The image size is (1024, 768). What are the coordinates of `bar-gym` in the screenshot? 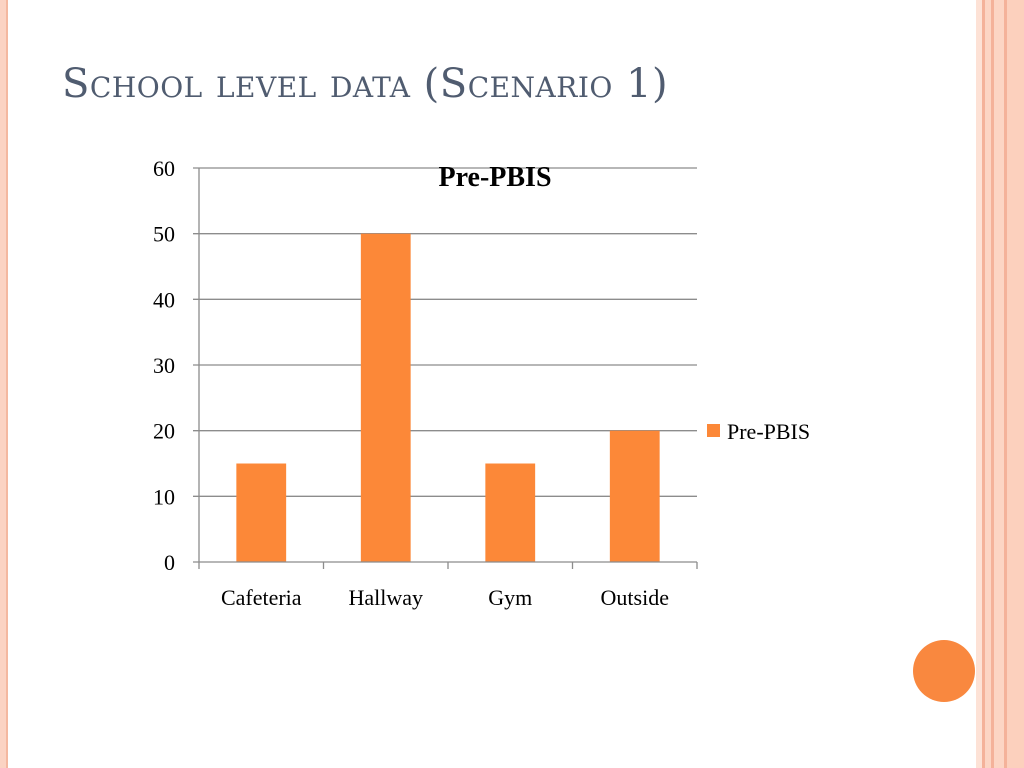 It's located at (510, 512).